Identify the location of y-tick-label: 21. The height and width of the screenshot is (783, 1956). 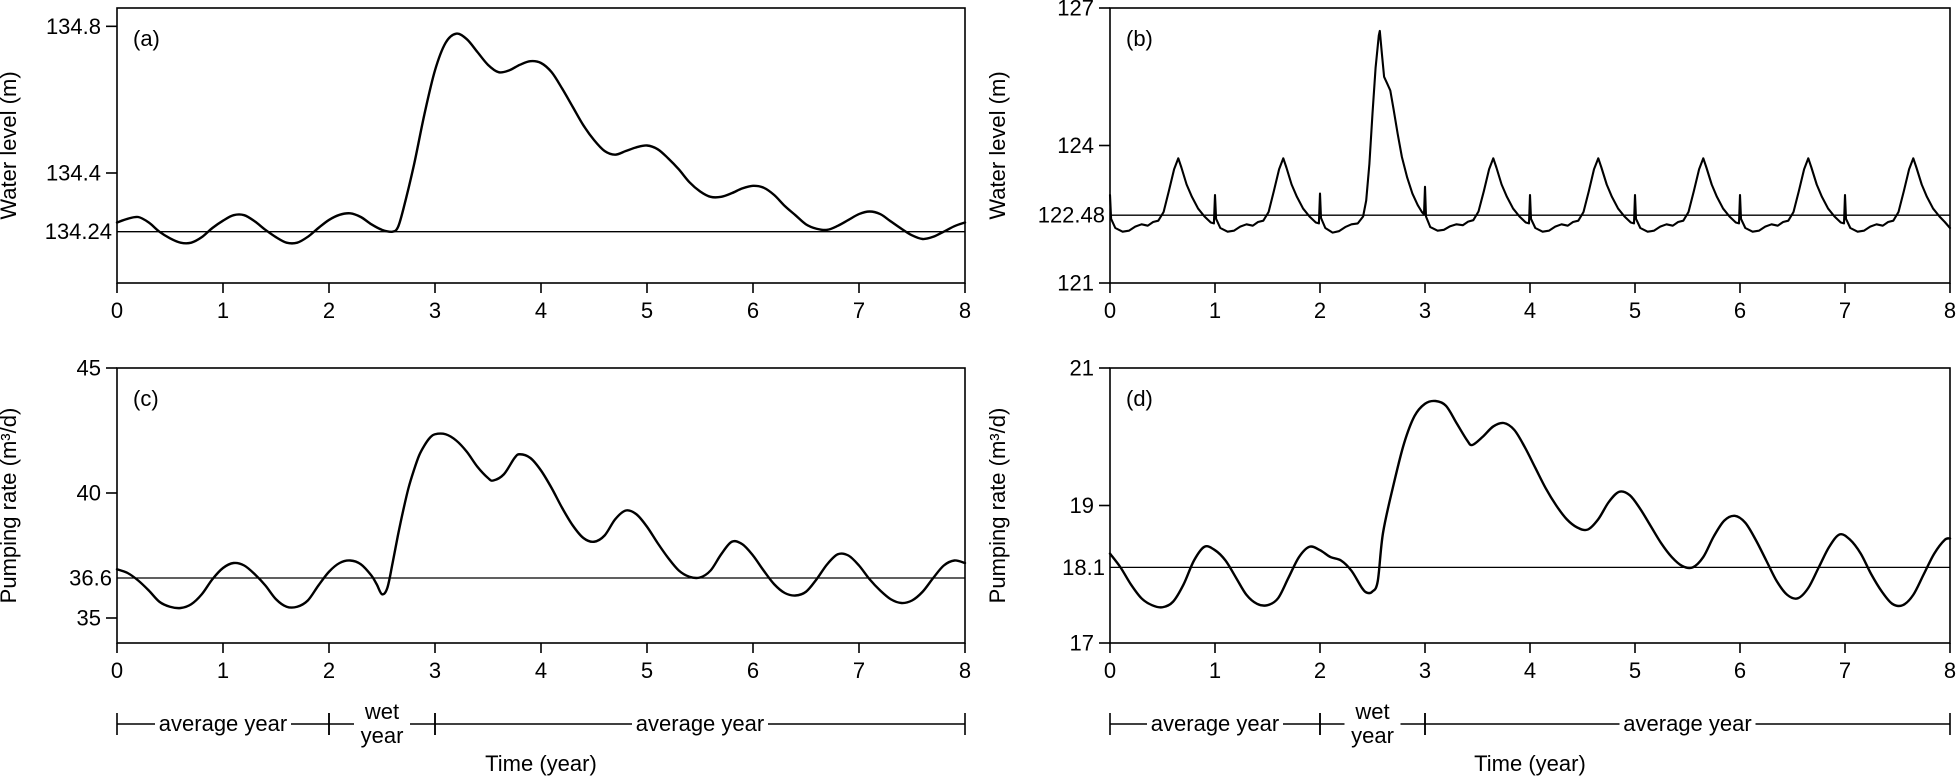
(1082, 368).